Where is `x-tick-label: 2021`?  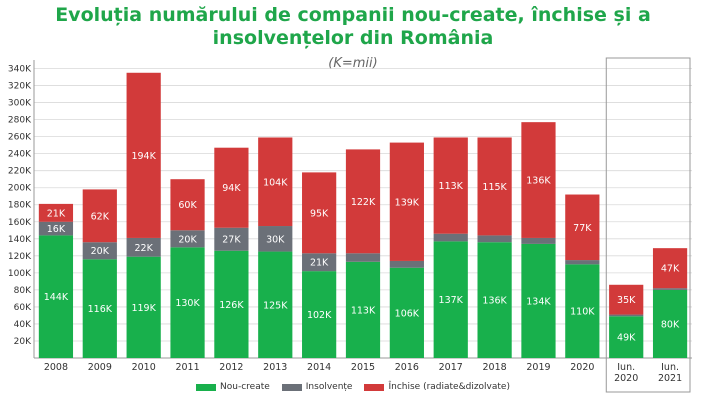 x-tick-label: 2021 is located at coordinates (670, 378).